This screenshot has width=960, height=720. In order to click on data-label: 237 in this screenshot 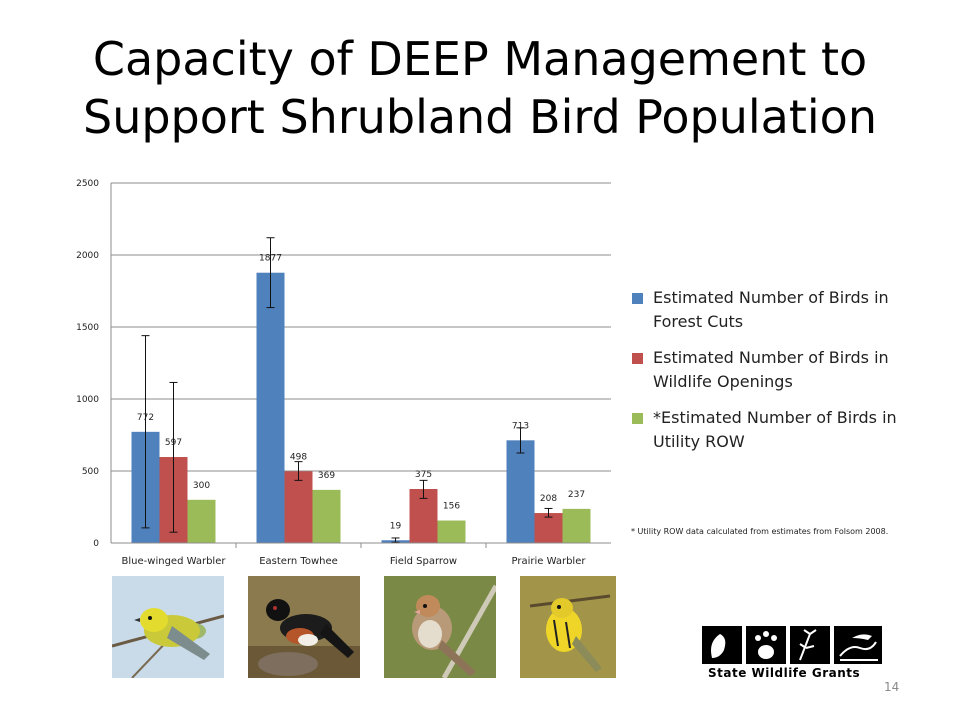, I will do `click(576, 495)`.